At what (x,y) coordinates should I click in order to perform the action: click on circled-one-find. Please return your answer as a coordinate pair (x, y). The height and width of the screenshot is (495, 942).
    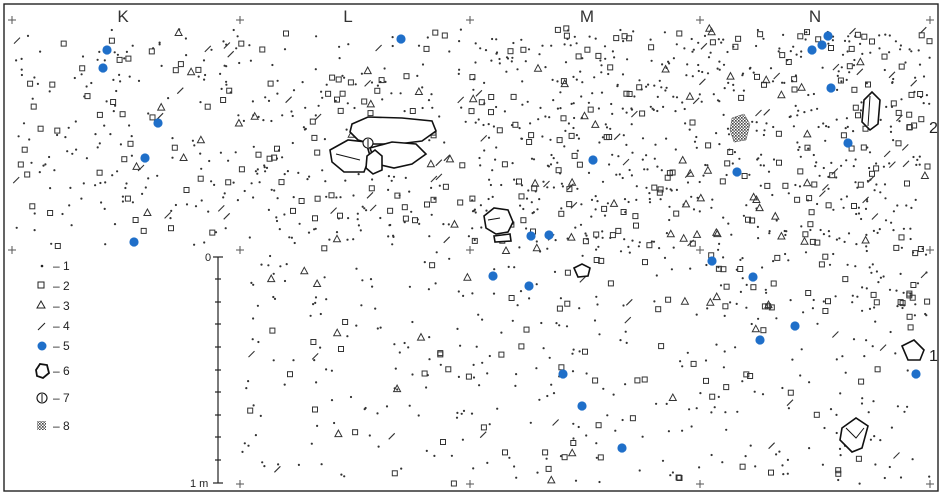
    Looking at the image, I should click on (368, 143).